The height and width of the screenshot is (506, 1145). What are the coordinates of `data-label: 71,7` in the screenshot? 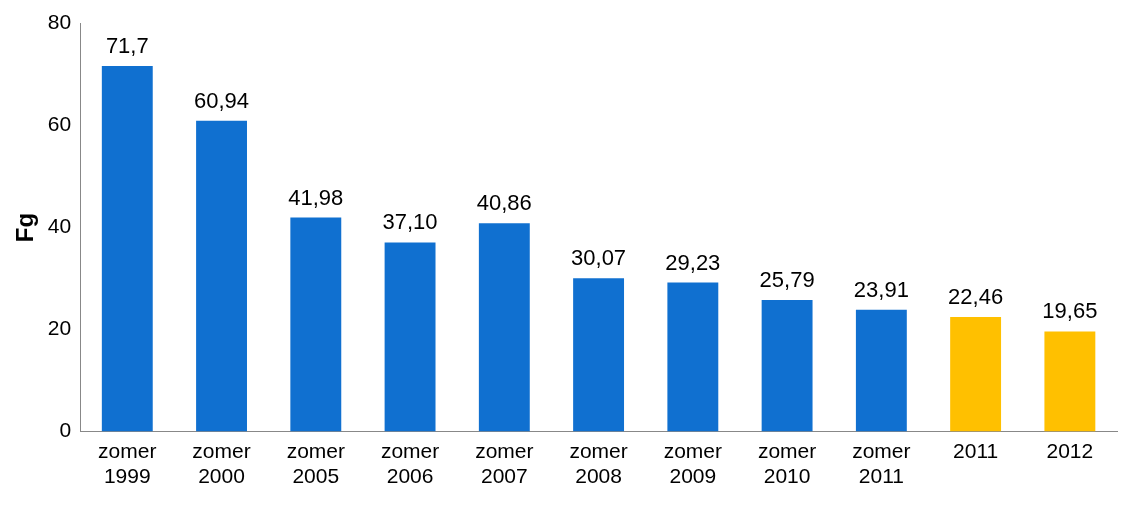 It's located at (127, 45).